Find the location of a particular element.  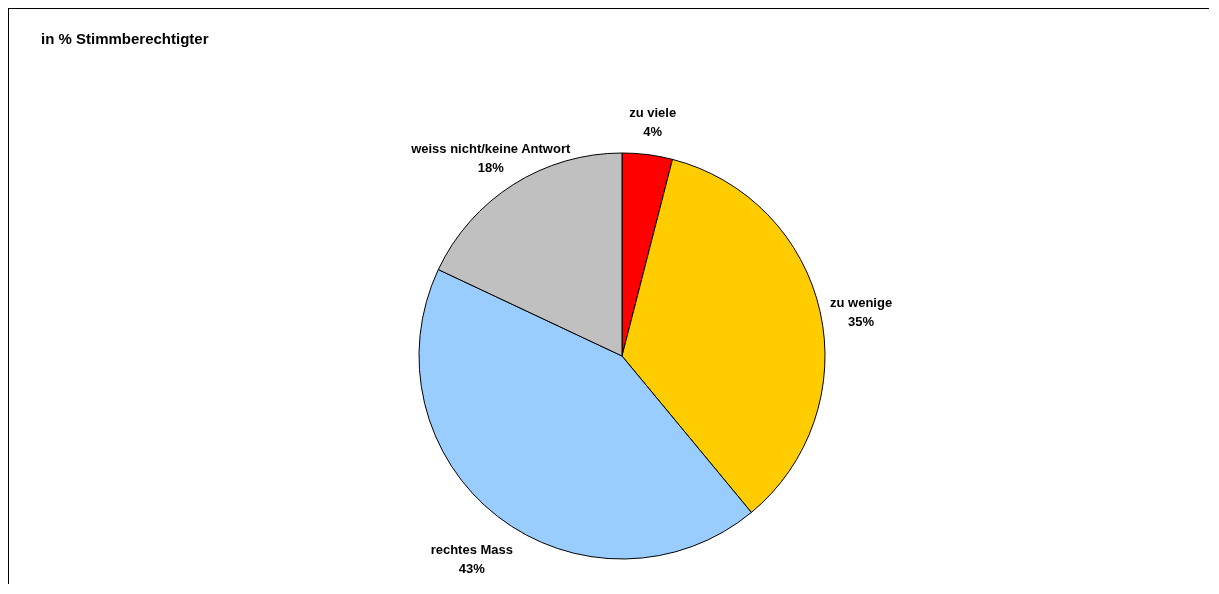

text: in % Stimmberechtigter is located at coordinates (125, 38).